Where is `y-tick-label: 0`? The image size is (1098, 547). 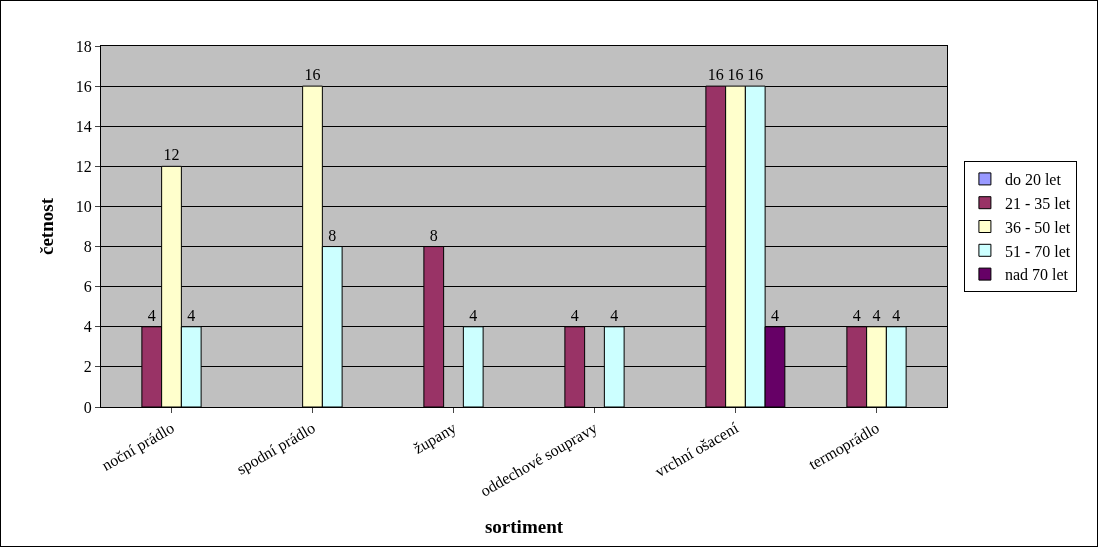
y-tick-label: 0 is located at coordinates (87, 407).